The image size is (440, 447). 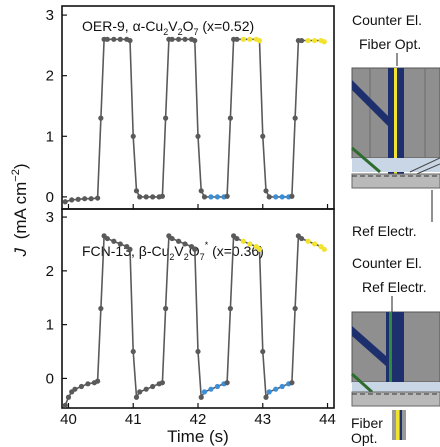 What do you see at coordinates (168, 27) in the screenshot?
I see `panel-title: OER-9, α-Cu2V2O7 (x=0.52)` at bounding box center [168, 27].